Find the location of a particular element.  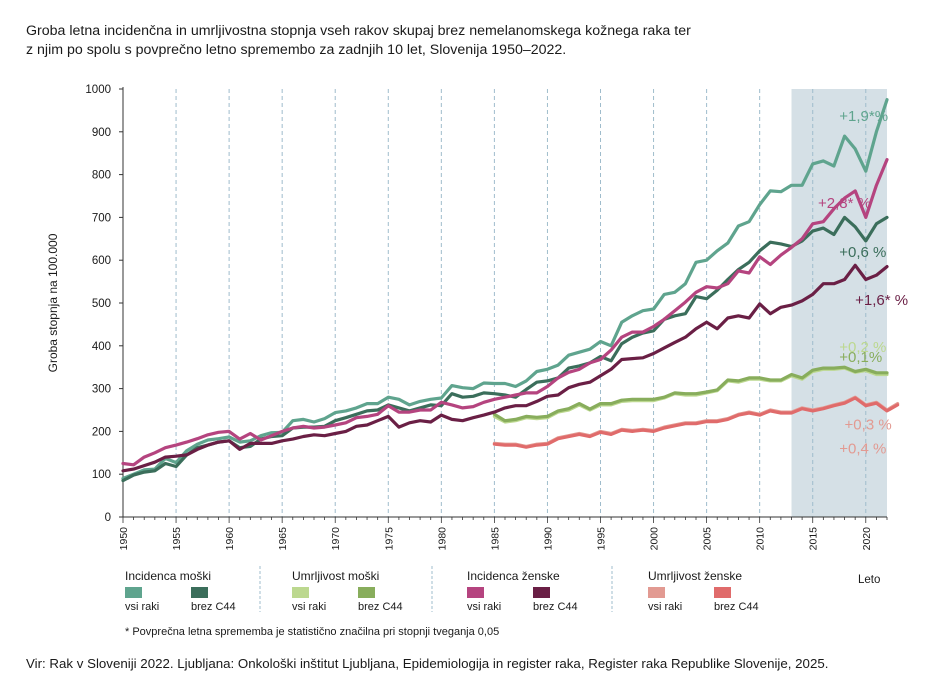

legend-group-title: Umrljivost ženske is located at coordinates (695, 576).